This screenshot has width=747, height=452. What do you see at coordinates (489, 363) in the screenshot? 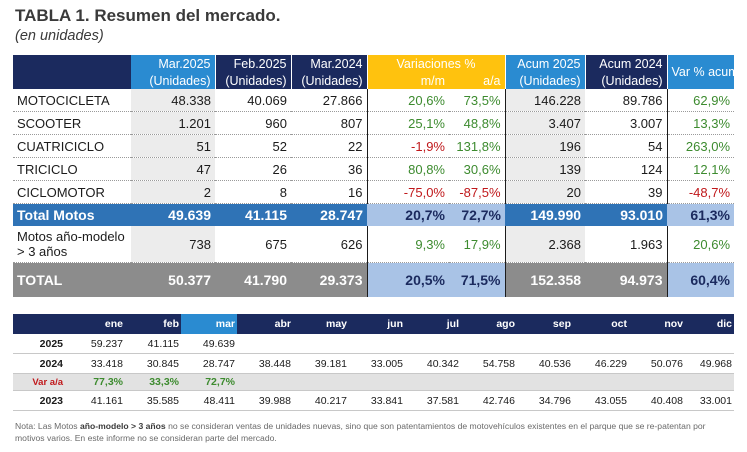
I see `month-value: 54.758` at bounding box center [489, 363].